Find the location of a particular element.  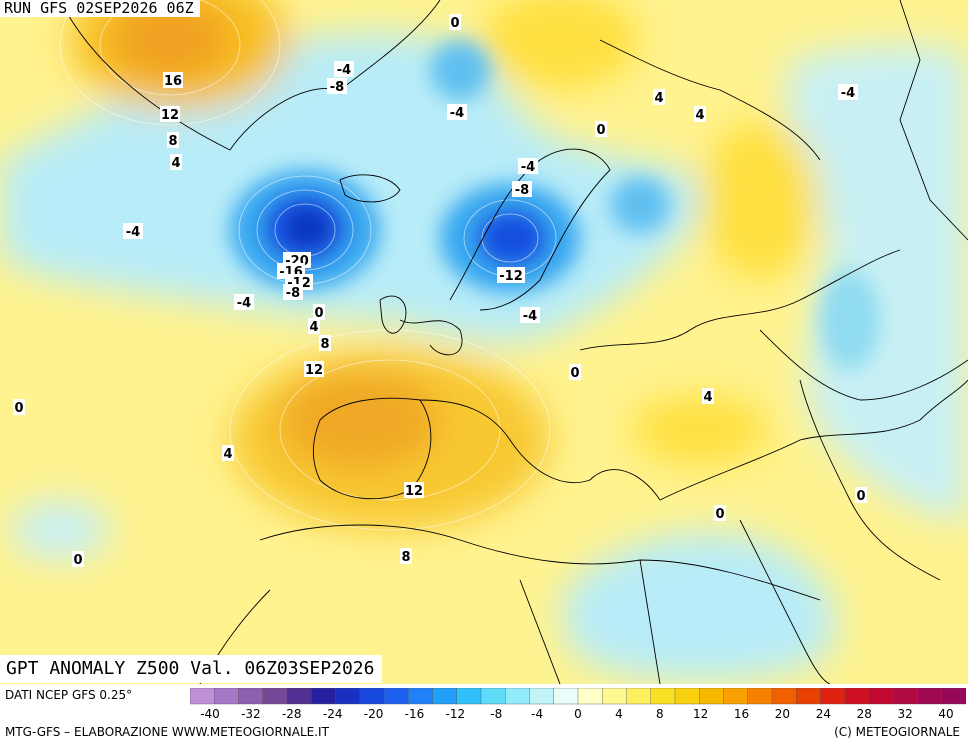

color-scale-tick: -4 is located at coordinates (537, 713).